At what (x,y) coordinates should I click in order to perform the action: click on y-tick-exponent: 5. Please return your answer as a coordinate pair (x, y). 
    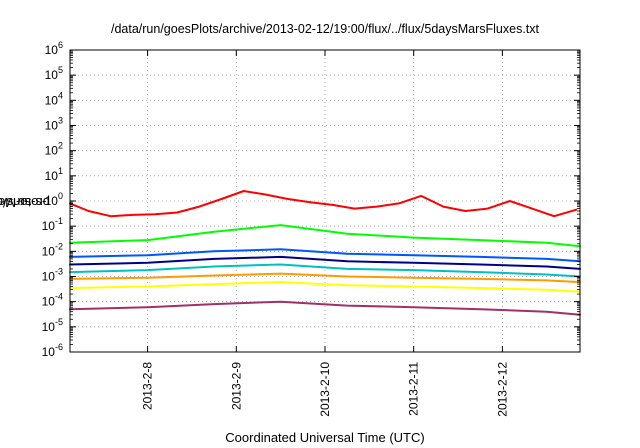
    Looking at the image, I should click on (60, 70).